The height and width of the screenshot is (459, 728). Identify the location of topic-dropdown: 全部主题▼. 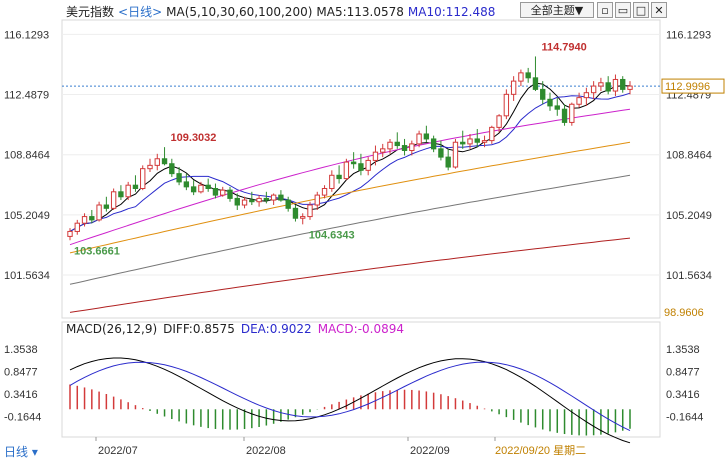
(557, 10).